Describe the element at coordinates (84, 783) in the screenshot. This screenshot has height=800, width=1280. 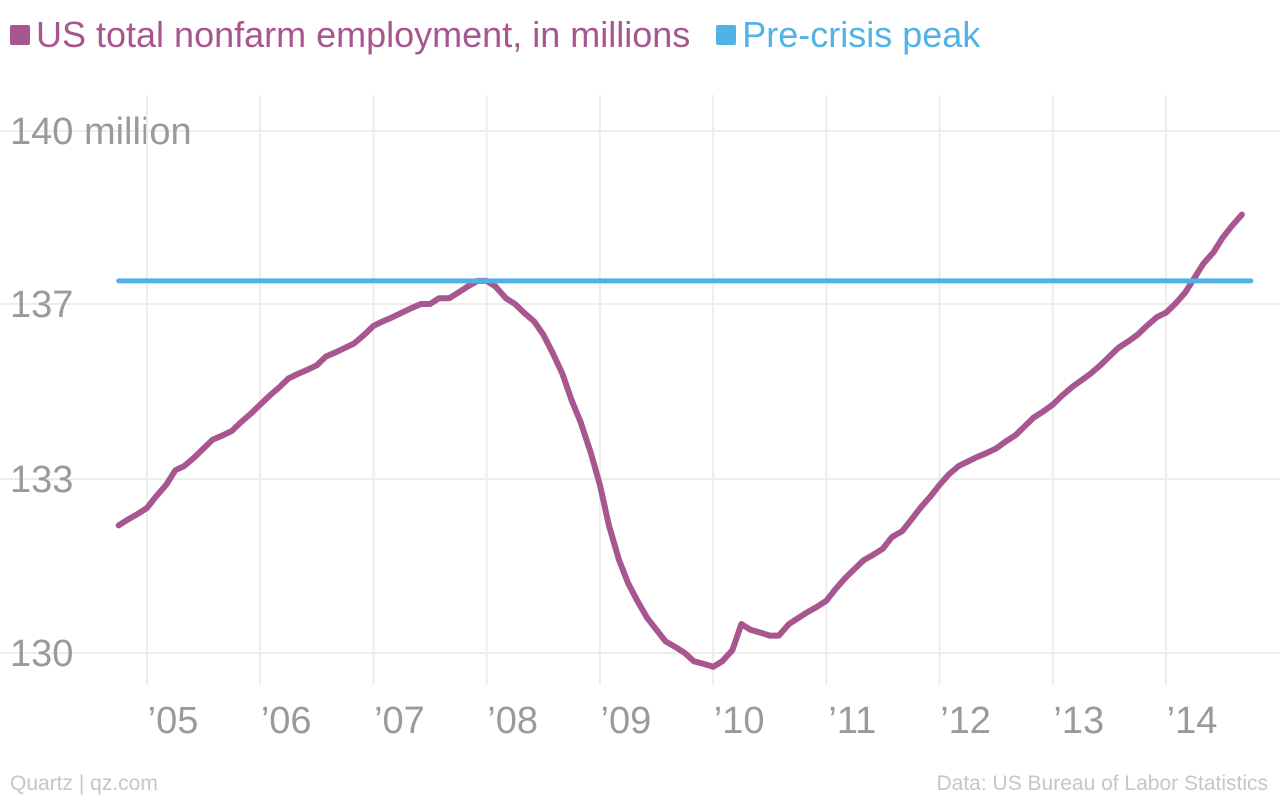
I see `footer-source-credit: Quartz | qz.com` at that location.